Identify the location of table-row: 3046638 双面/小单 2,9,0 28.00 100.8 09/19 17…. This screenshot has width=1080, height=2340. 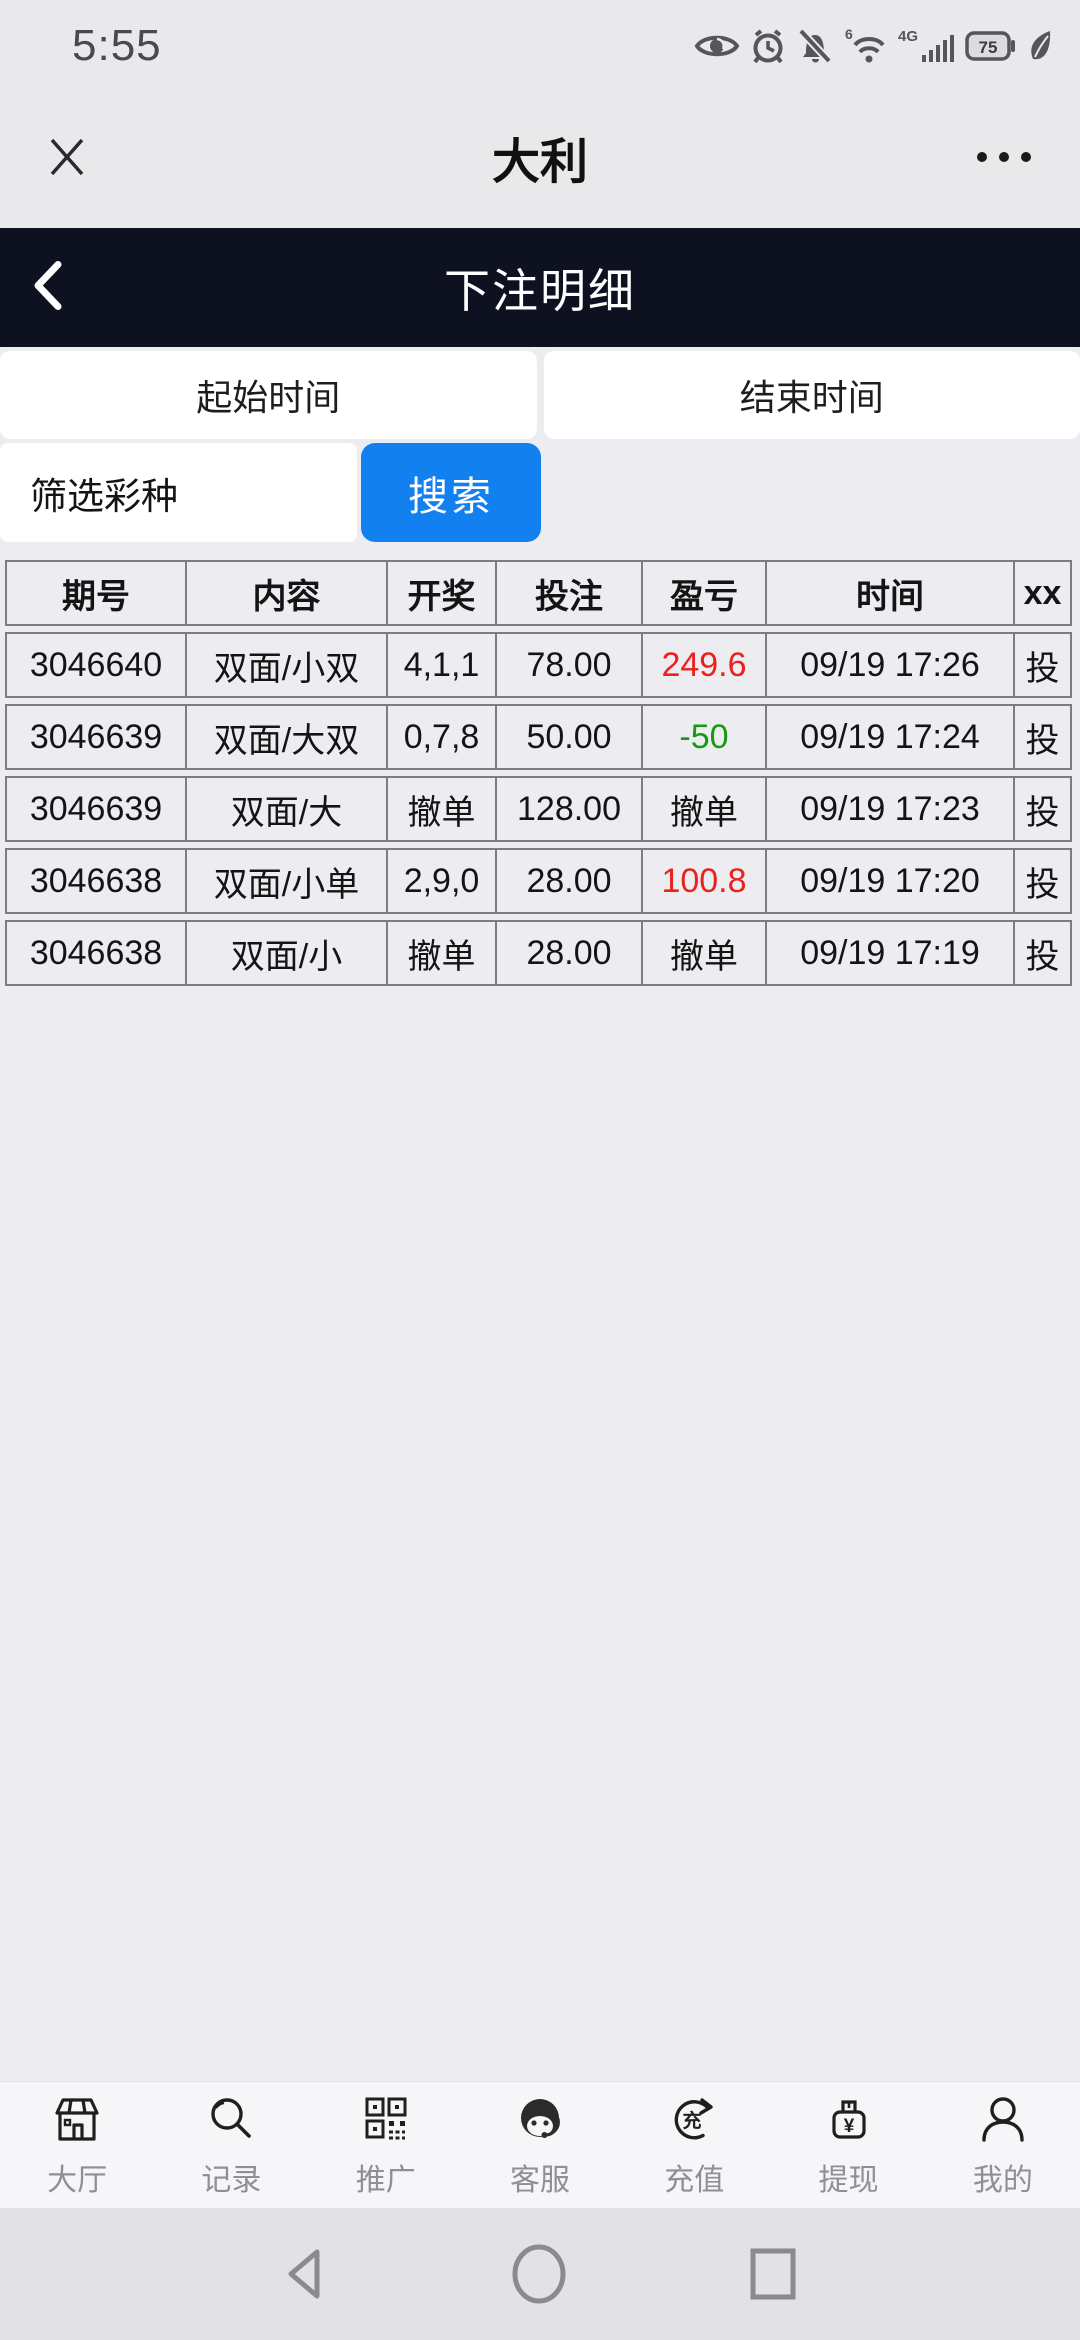
(538, 881).